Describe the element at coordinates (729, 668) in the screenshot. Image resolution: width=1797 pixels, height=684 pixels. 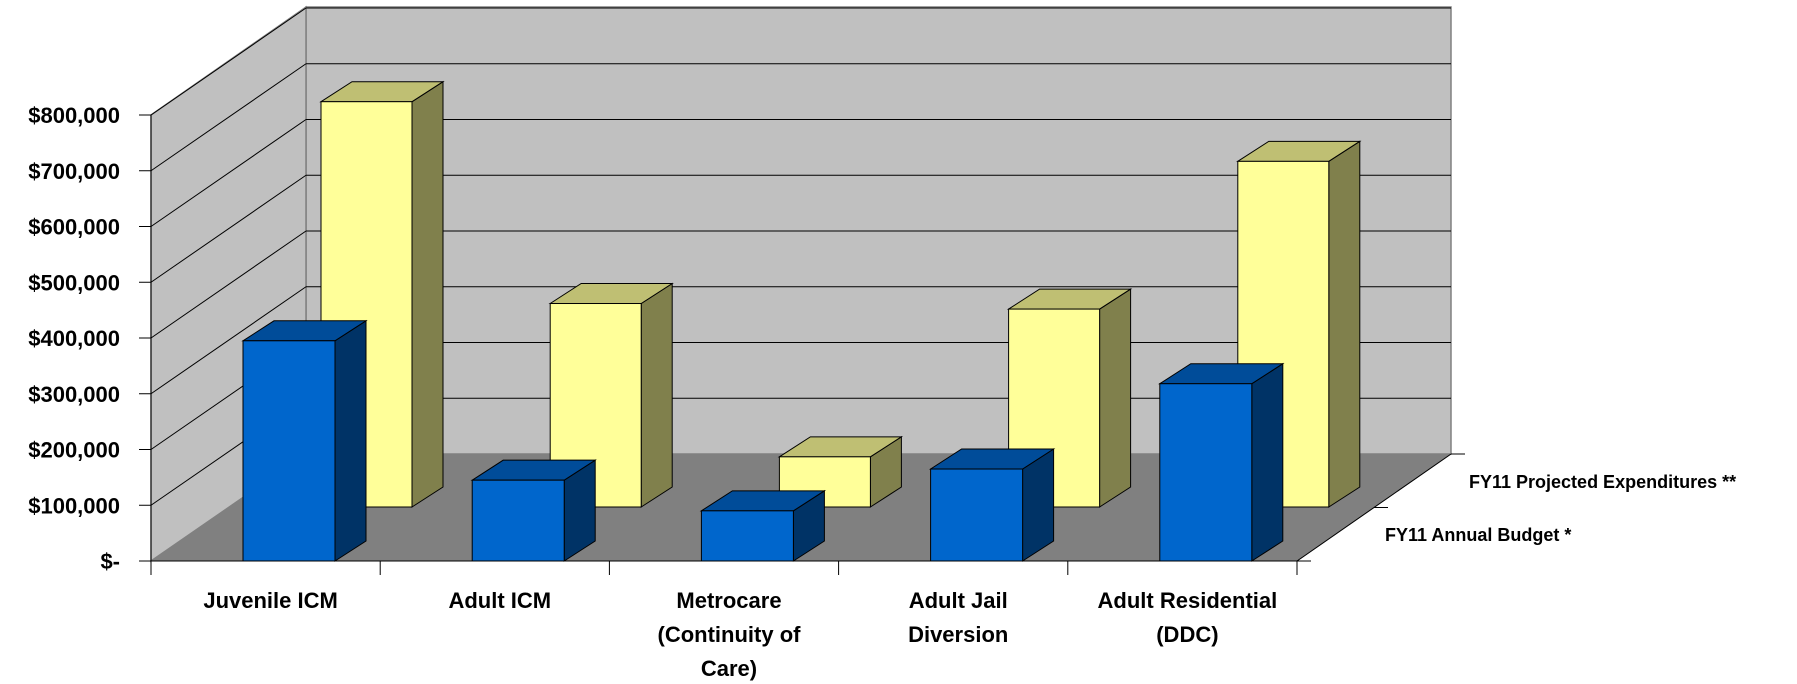
I see `category-label-line: Care)` at that location.